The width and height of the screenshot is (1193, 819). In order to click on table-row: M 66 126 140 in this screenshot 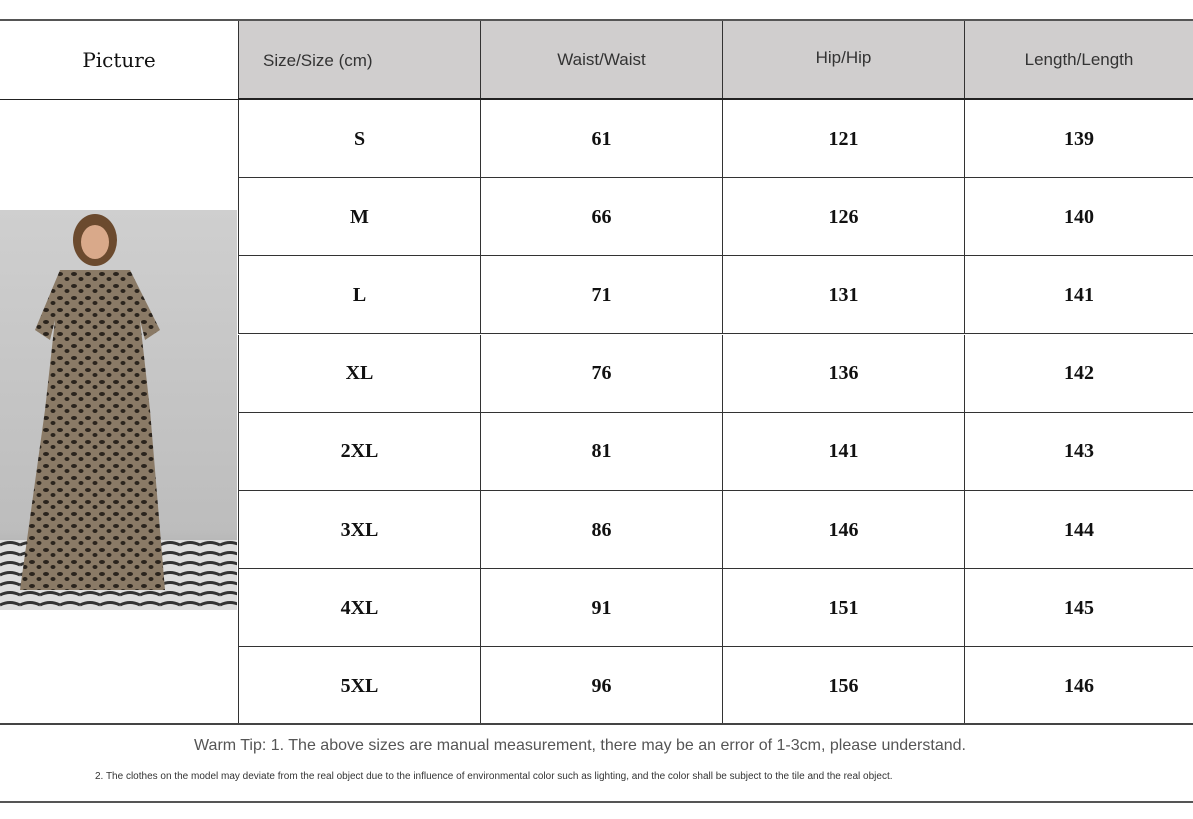, I will do `click(715, 217)`.